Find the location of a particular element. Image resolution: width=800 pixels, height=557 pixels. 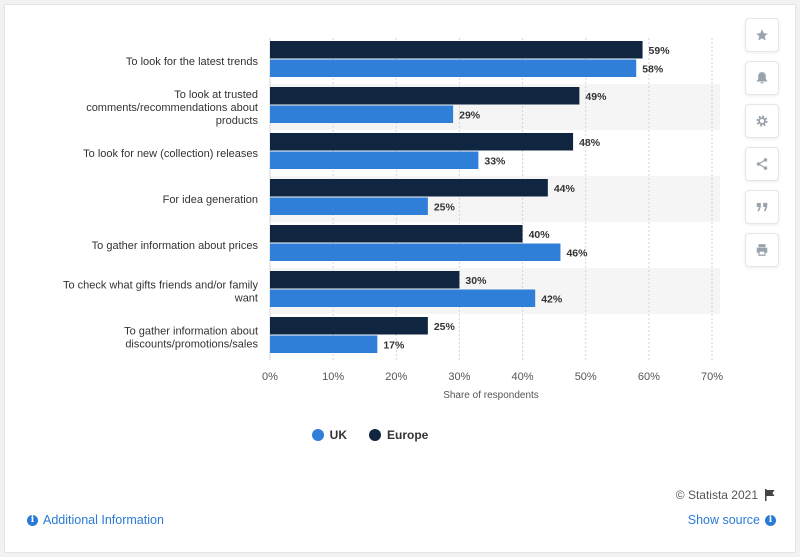

star-icon is located at coordinates (762, 35).